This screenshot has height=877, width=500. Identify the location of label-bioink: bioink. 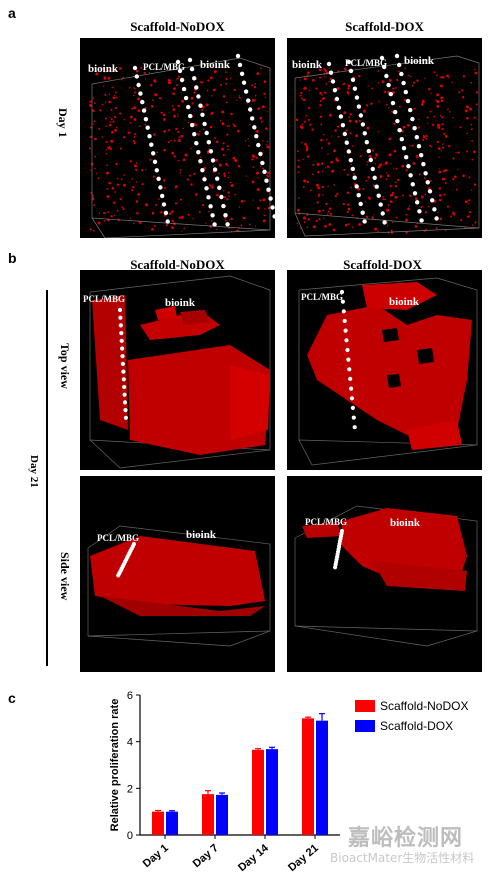
(201, 535).